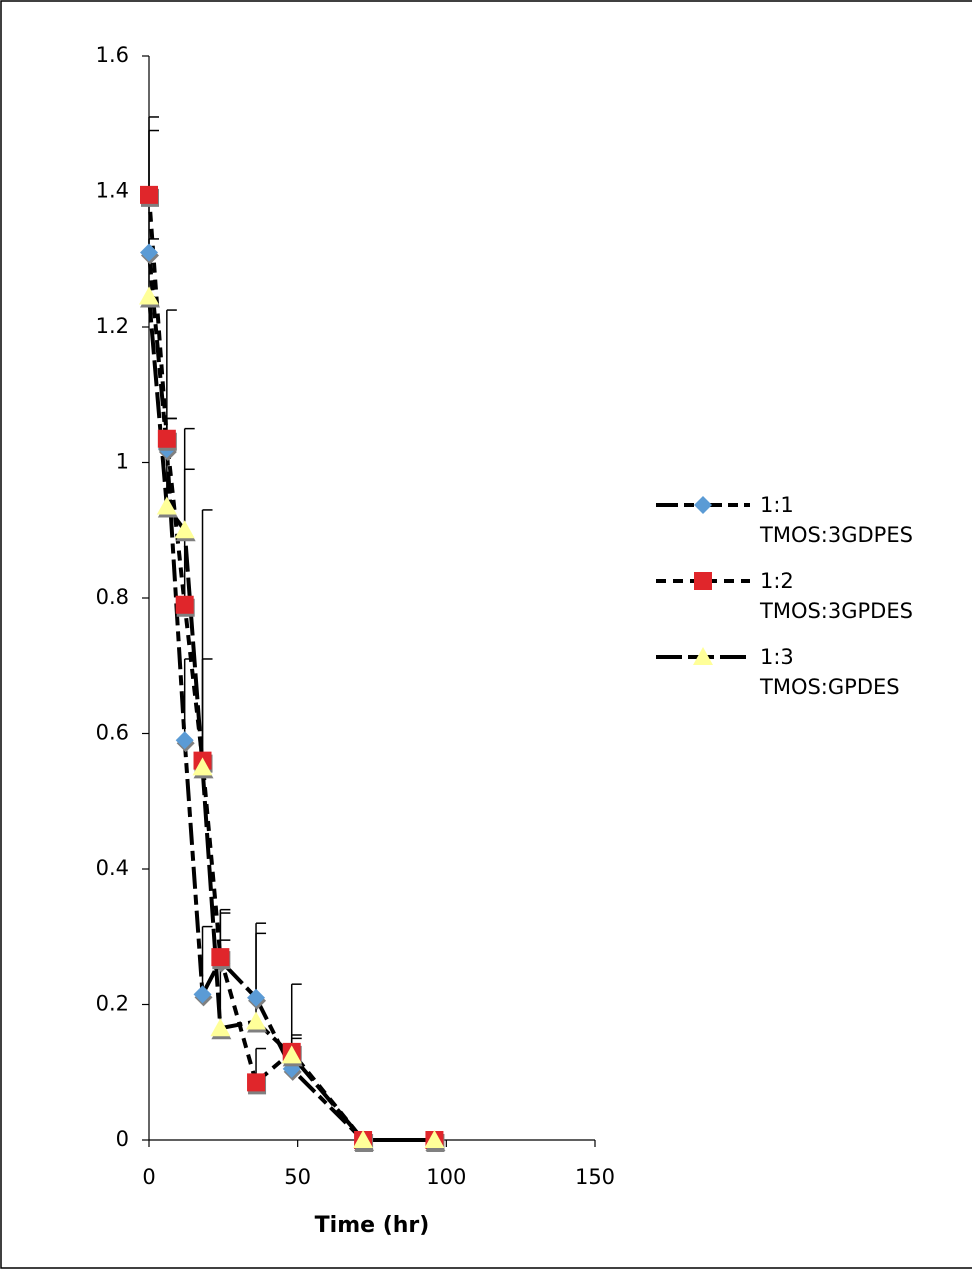 Image resolution: width=972 pixels, height=1270 pixels. Describe the element at coordinates (112, 868) in the screenshot. I see `y-tick-label: 0.4` at that location.